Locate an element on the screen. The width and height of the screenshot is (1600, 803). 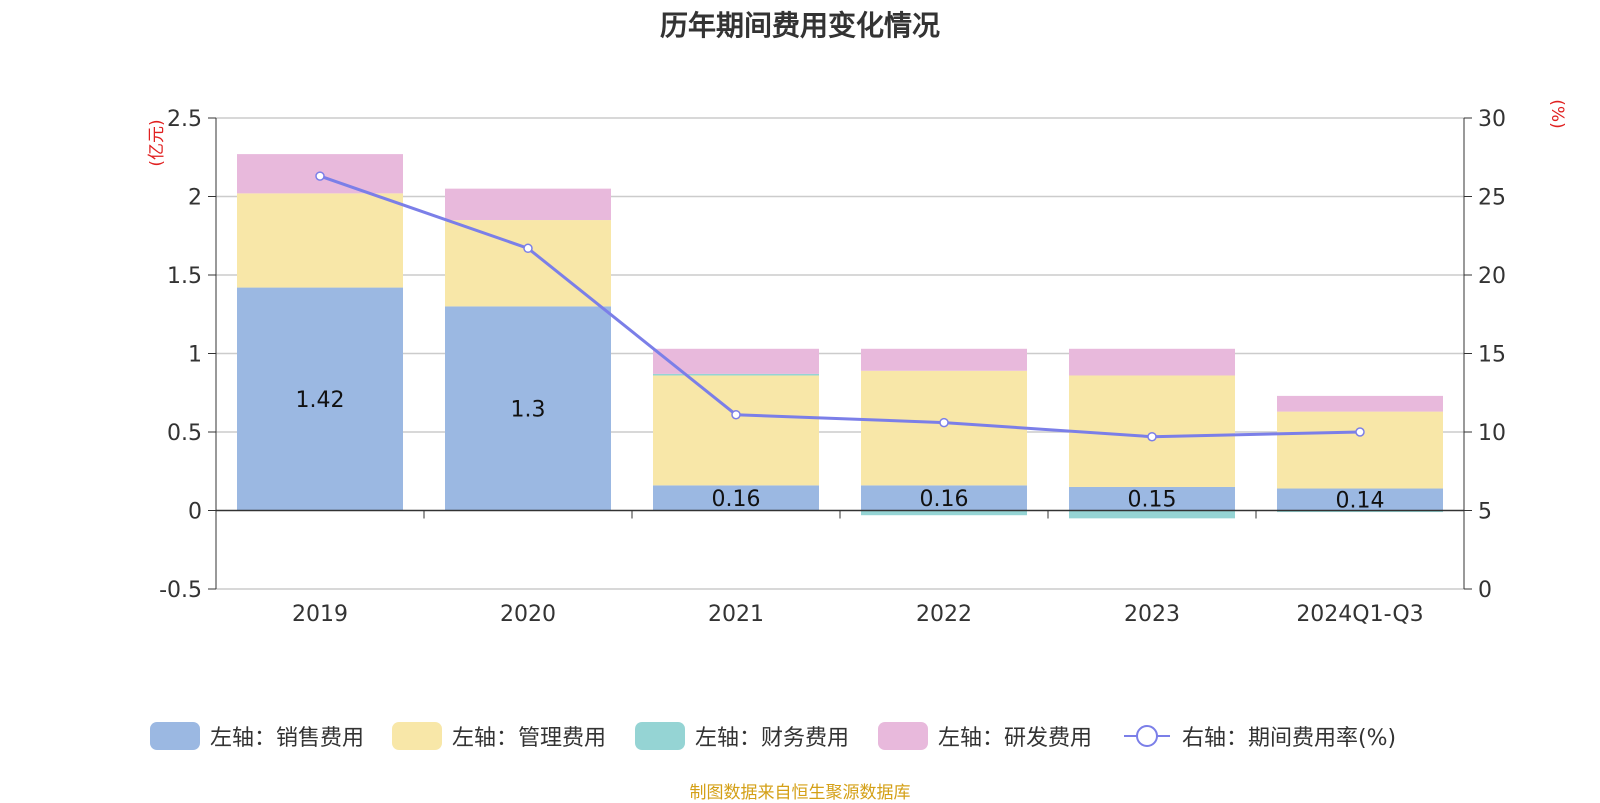
legend-label-admin: 左轴：管理费用 is located at coordinates (529, 738).